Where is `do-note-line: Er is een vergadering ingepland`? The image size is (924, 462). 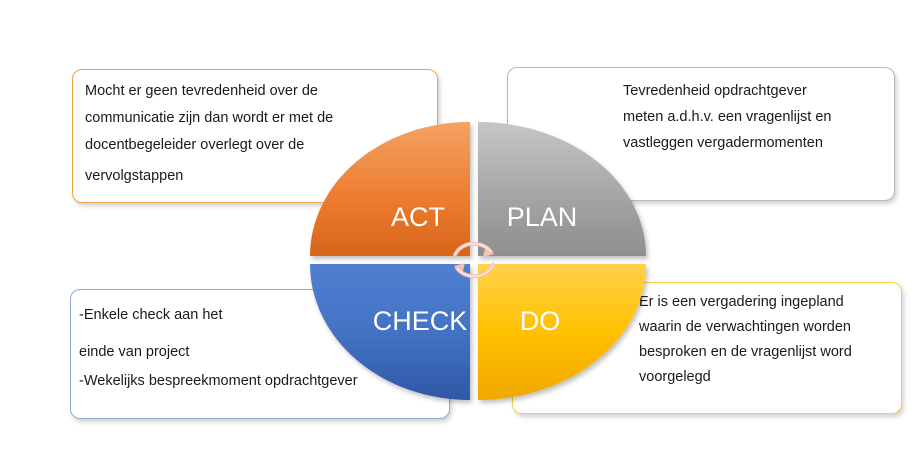
do-note-line: Er is een vergadering ingepland is located at coordinates (741, 302).